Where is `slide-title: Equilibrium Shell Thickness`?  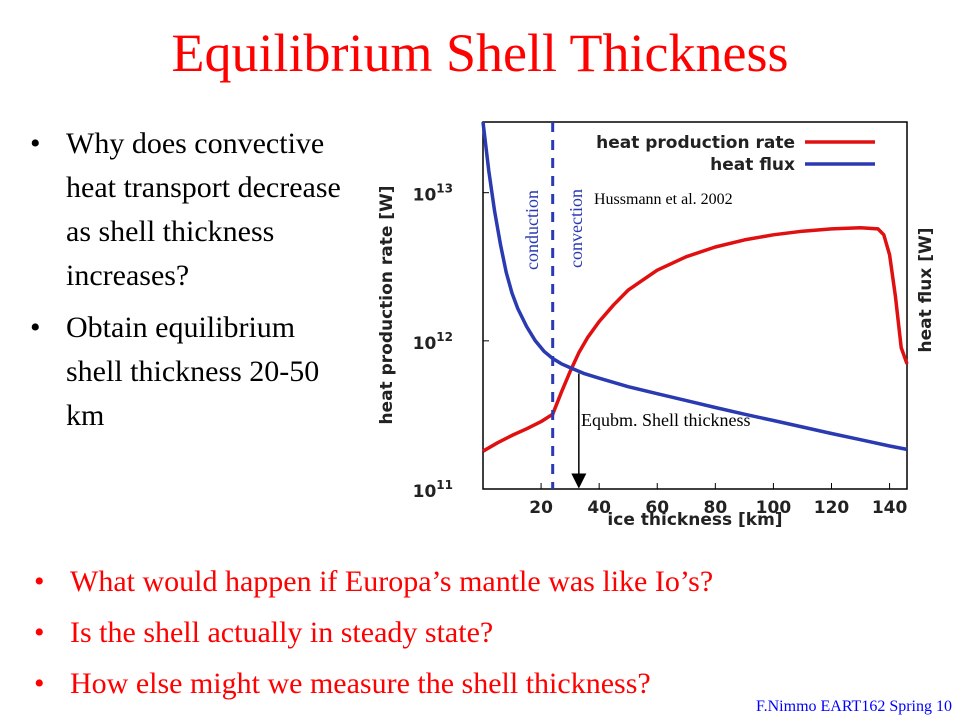
slide-title: Equilibrium Shell Thickness is located at coordinates (480, 53).